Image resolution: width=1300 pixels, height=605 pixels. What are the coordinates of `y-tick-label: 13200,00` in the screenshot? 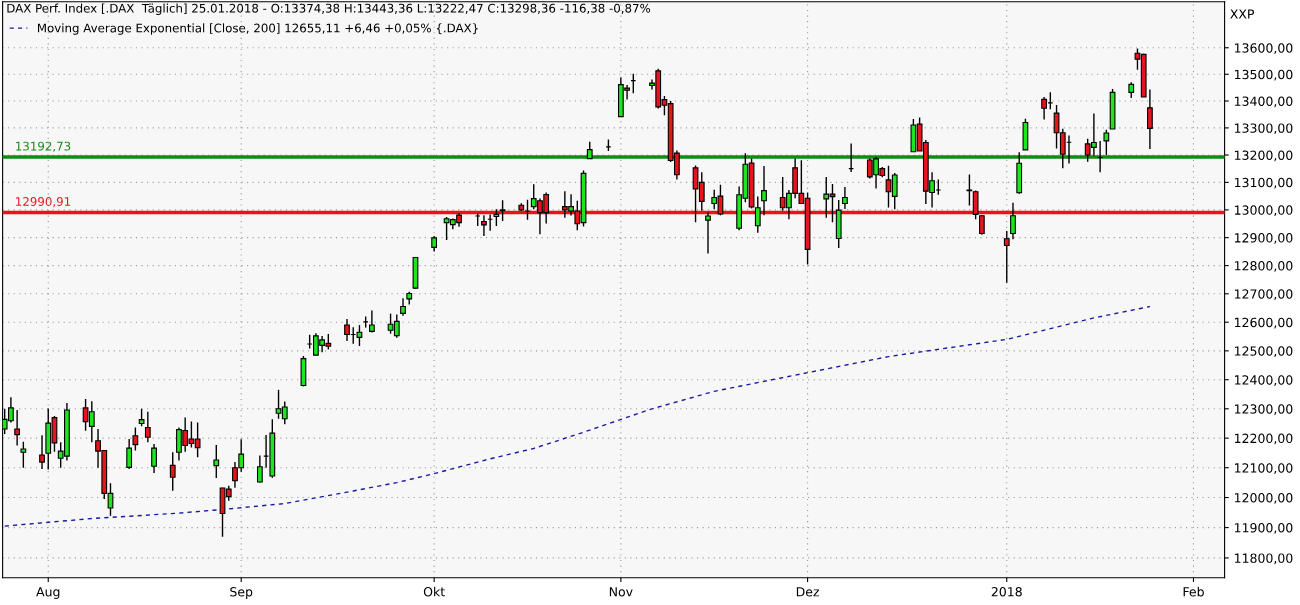 It's located at (1264, 156).